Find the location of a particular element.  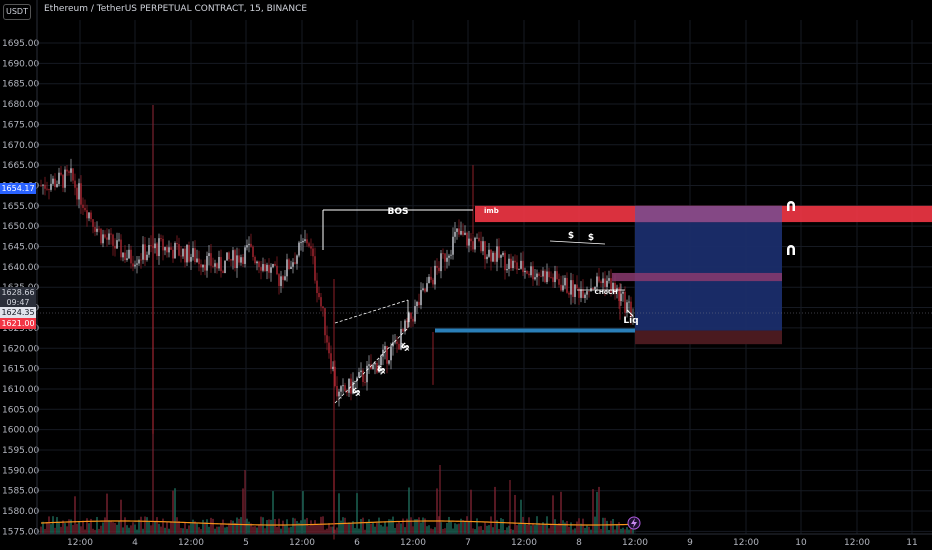

currency-label: USDT is located at coordinates (17, 12).